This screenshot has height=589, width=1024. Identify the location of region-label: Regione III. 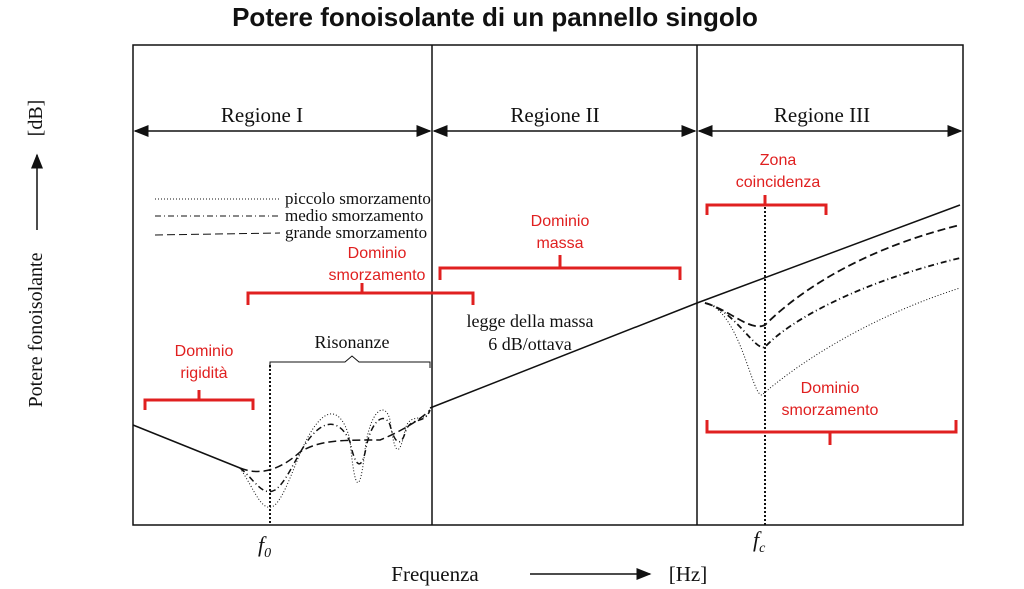
(822, 115).